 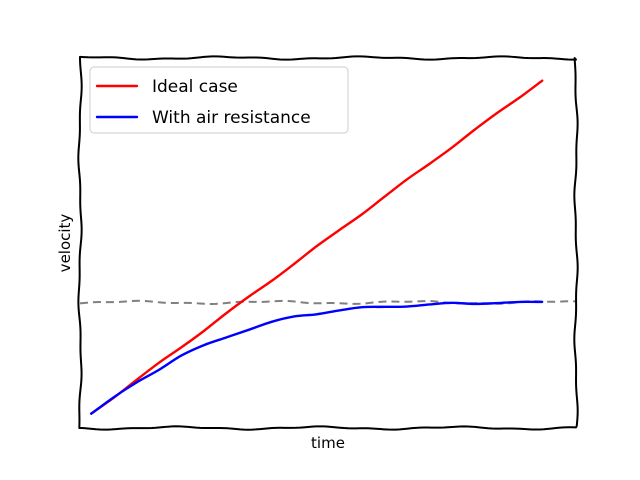 I want to click on legend-label-ideal-case: Ideal case, so click(x=195, y=87).